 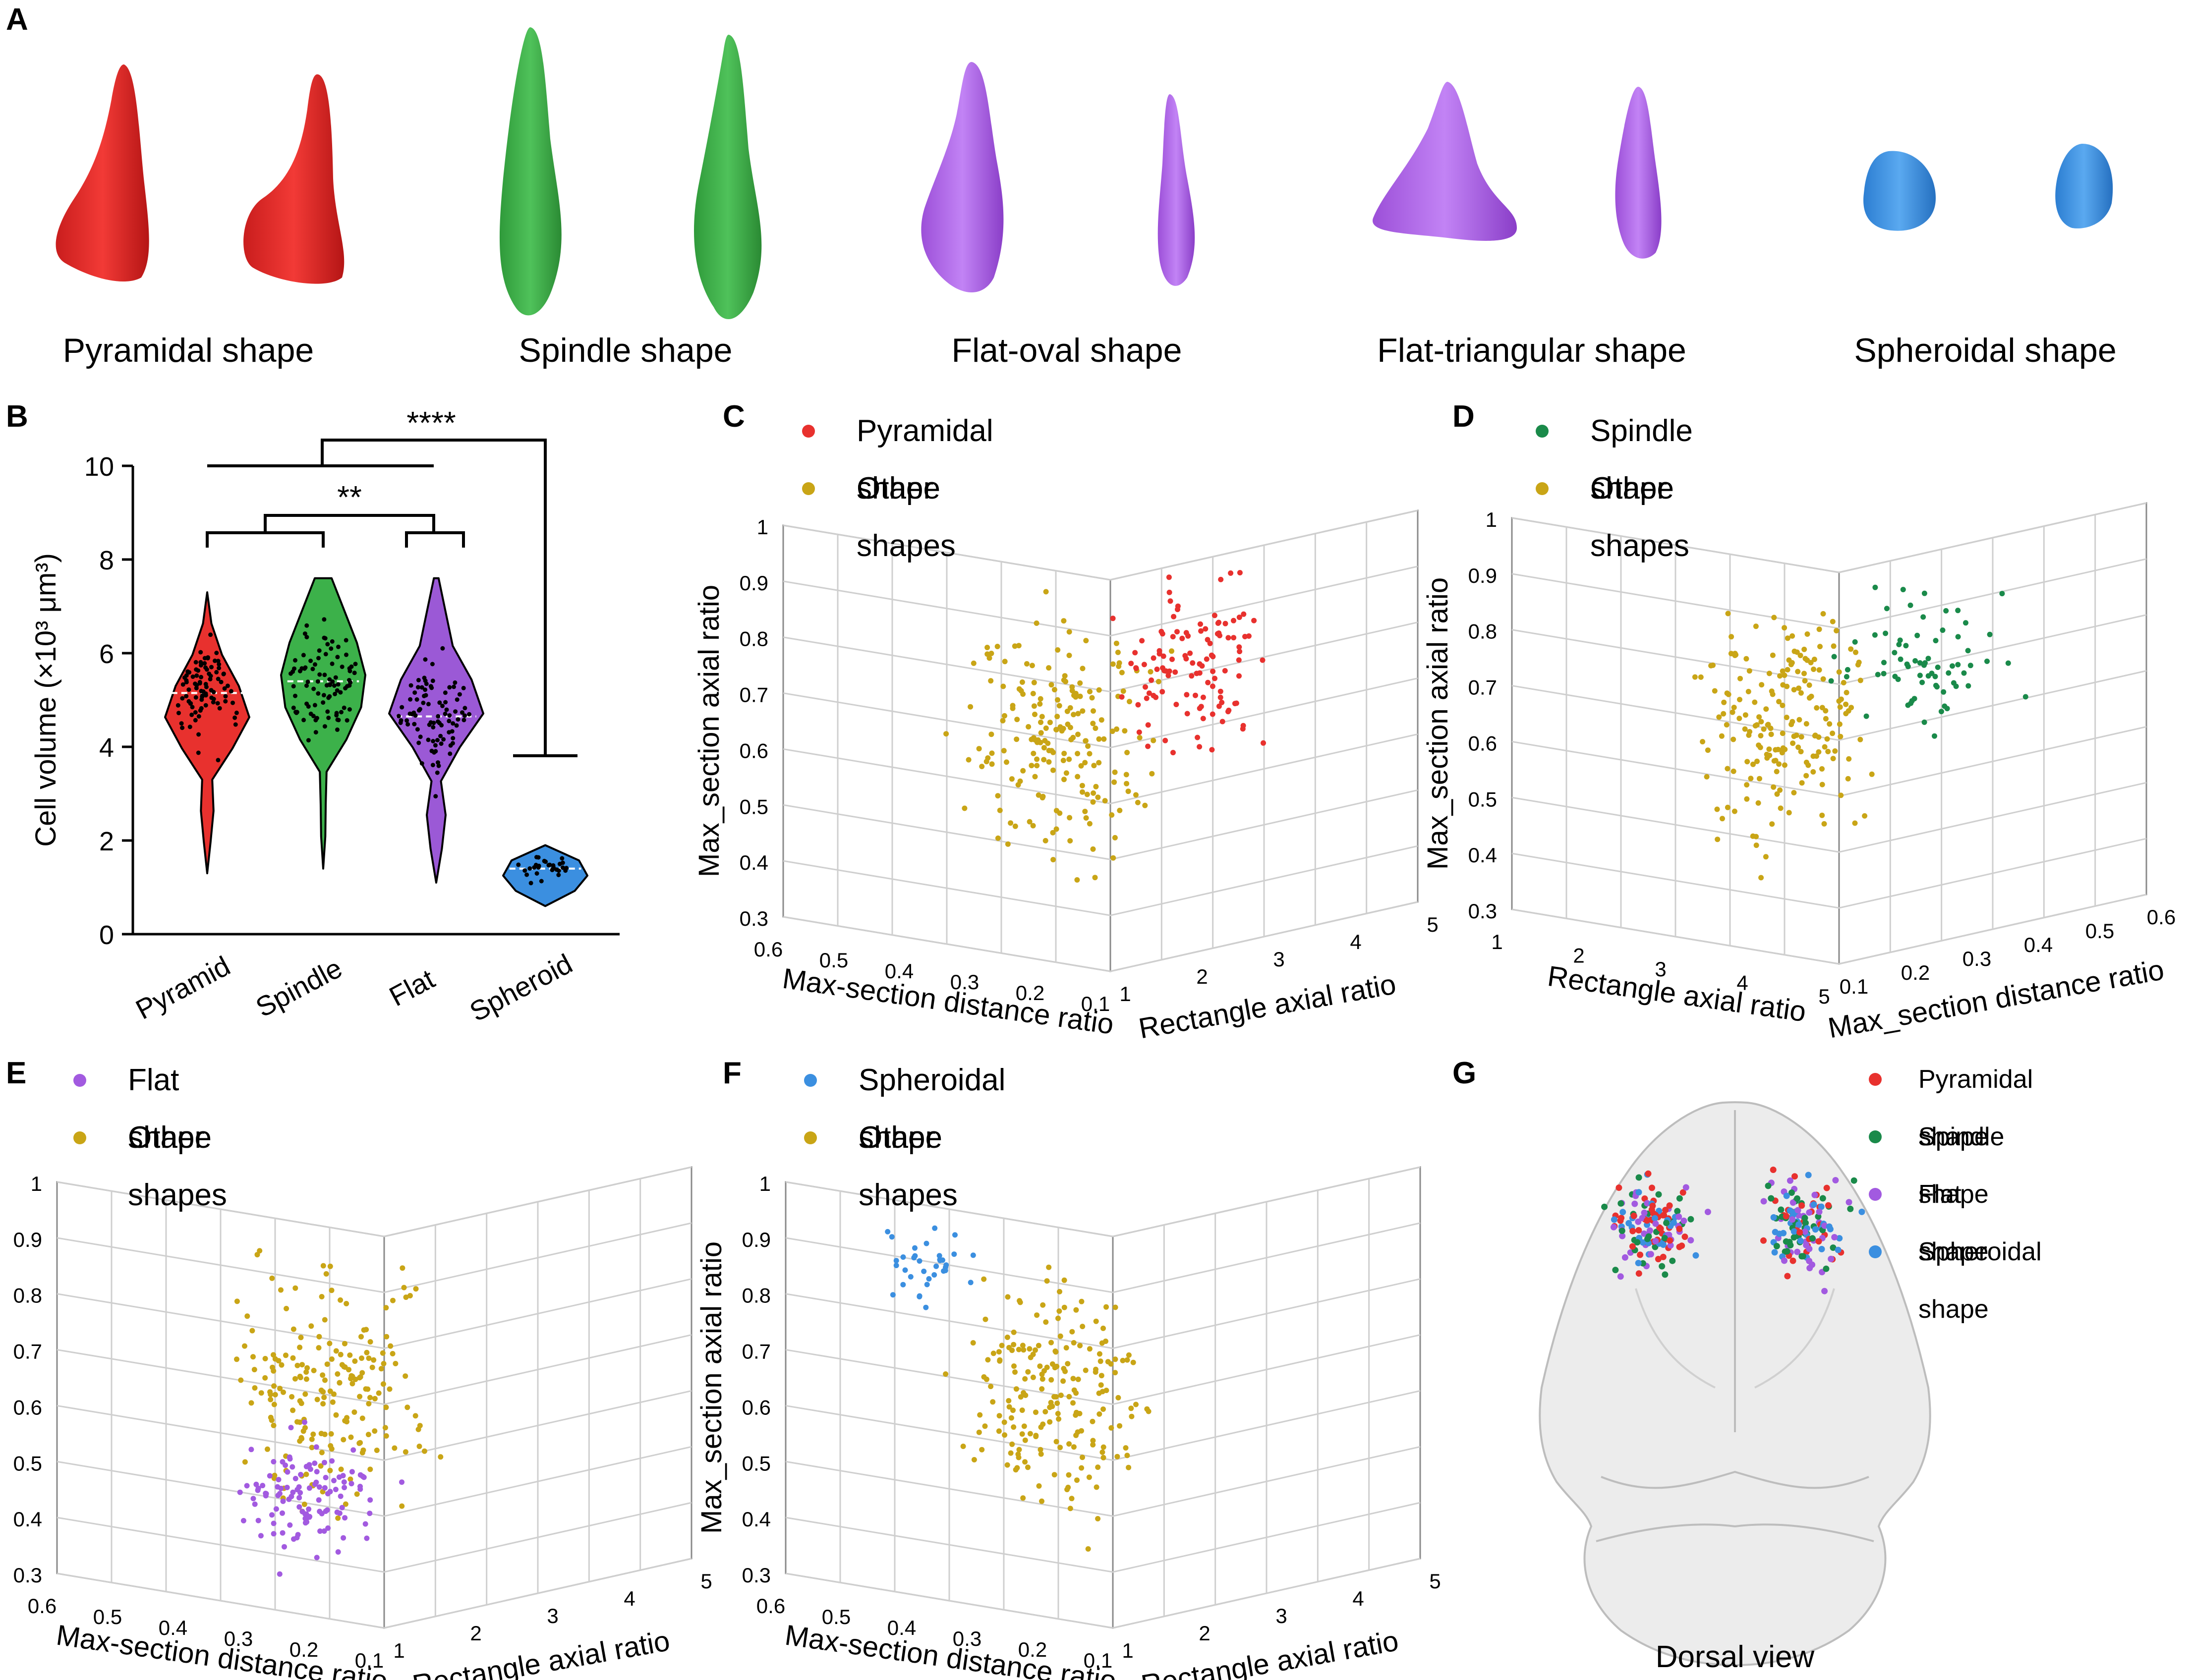 I want to click on x-tick-label: 0.3, so click(x=967, y=1638).